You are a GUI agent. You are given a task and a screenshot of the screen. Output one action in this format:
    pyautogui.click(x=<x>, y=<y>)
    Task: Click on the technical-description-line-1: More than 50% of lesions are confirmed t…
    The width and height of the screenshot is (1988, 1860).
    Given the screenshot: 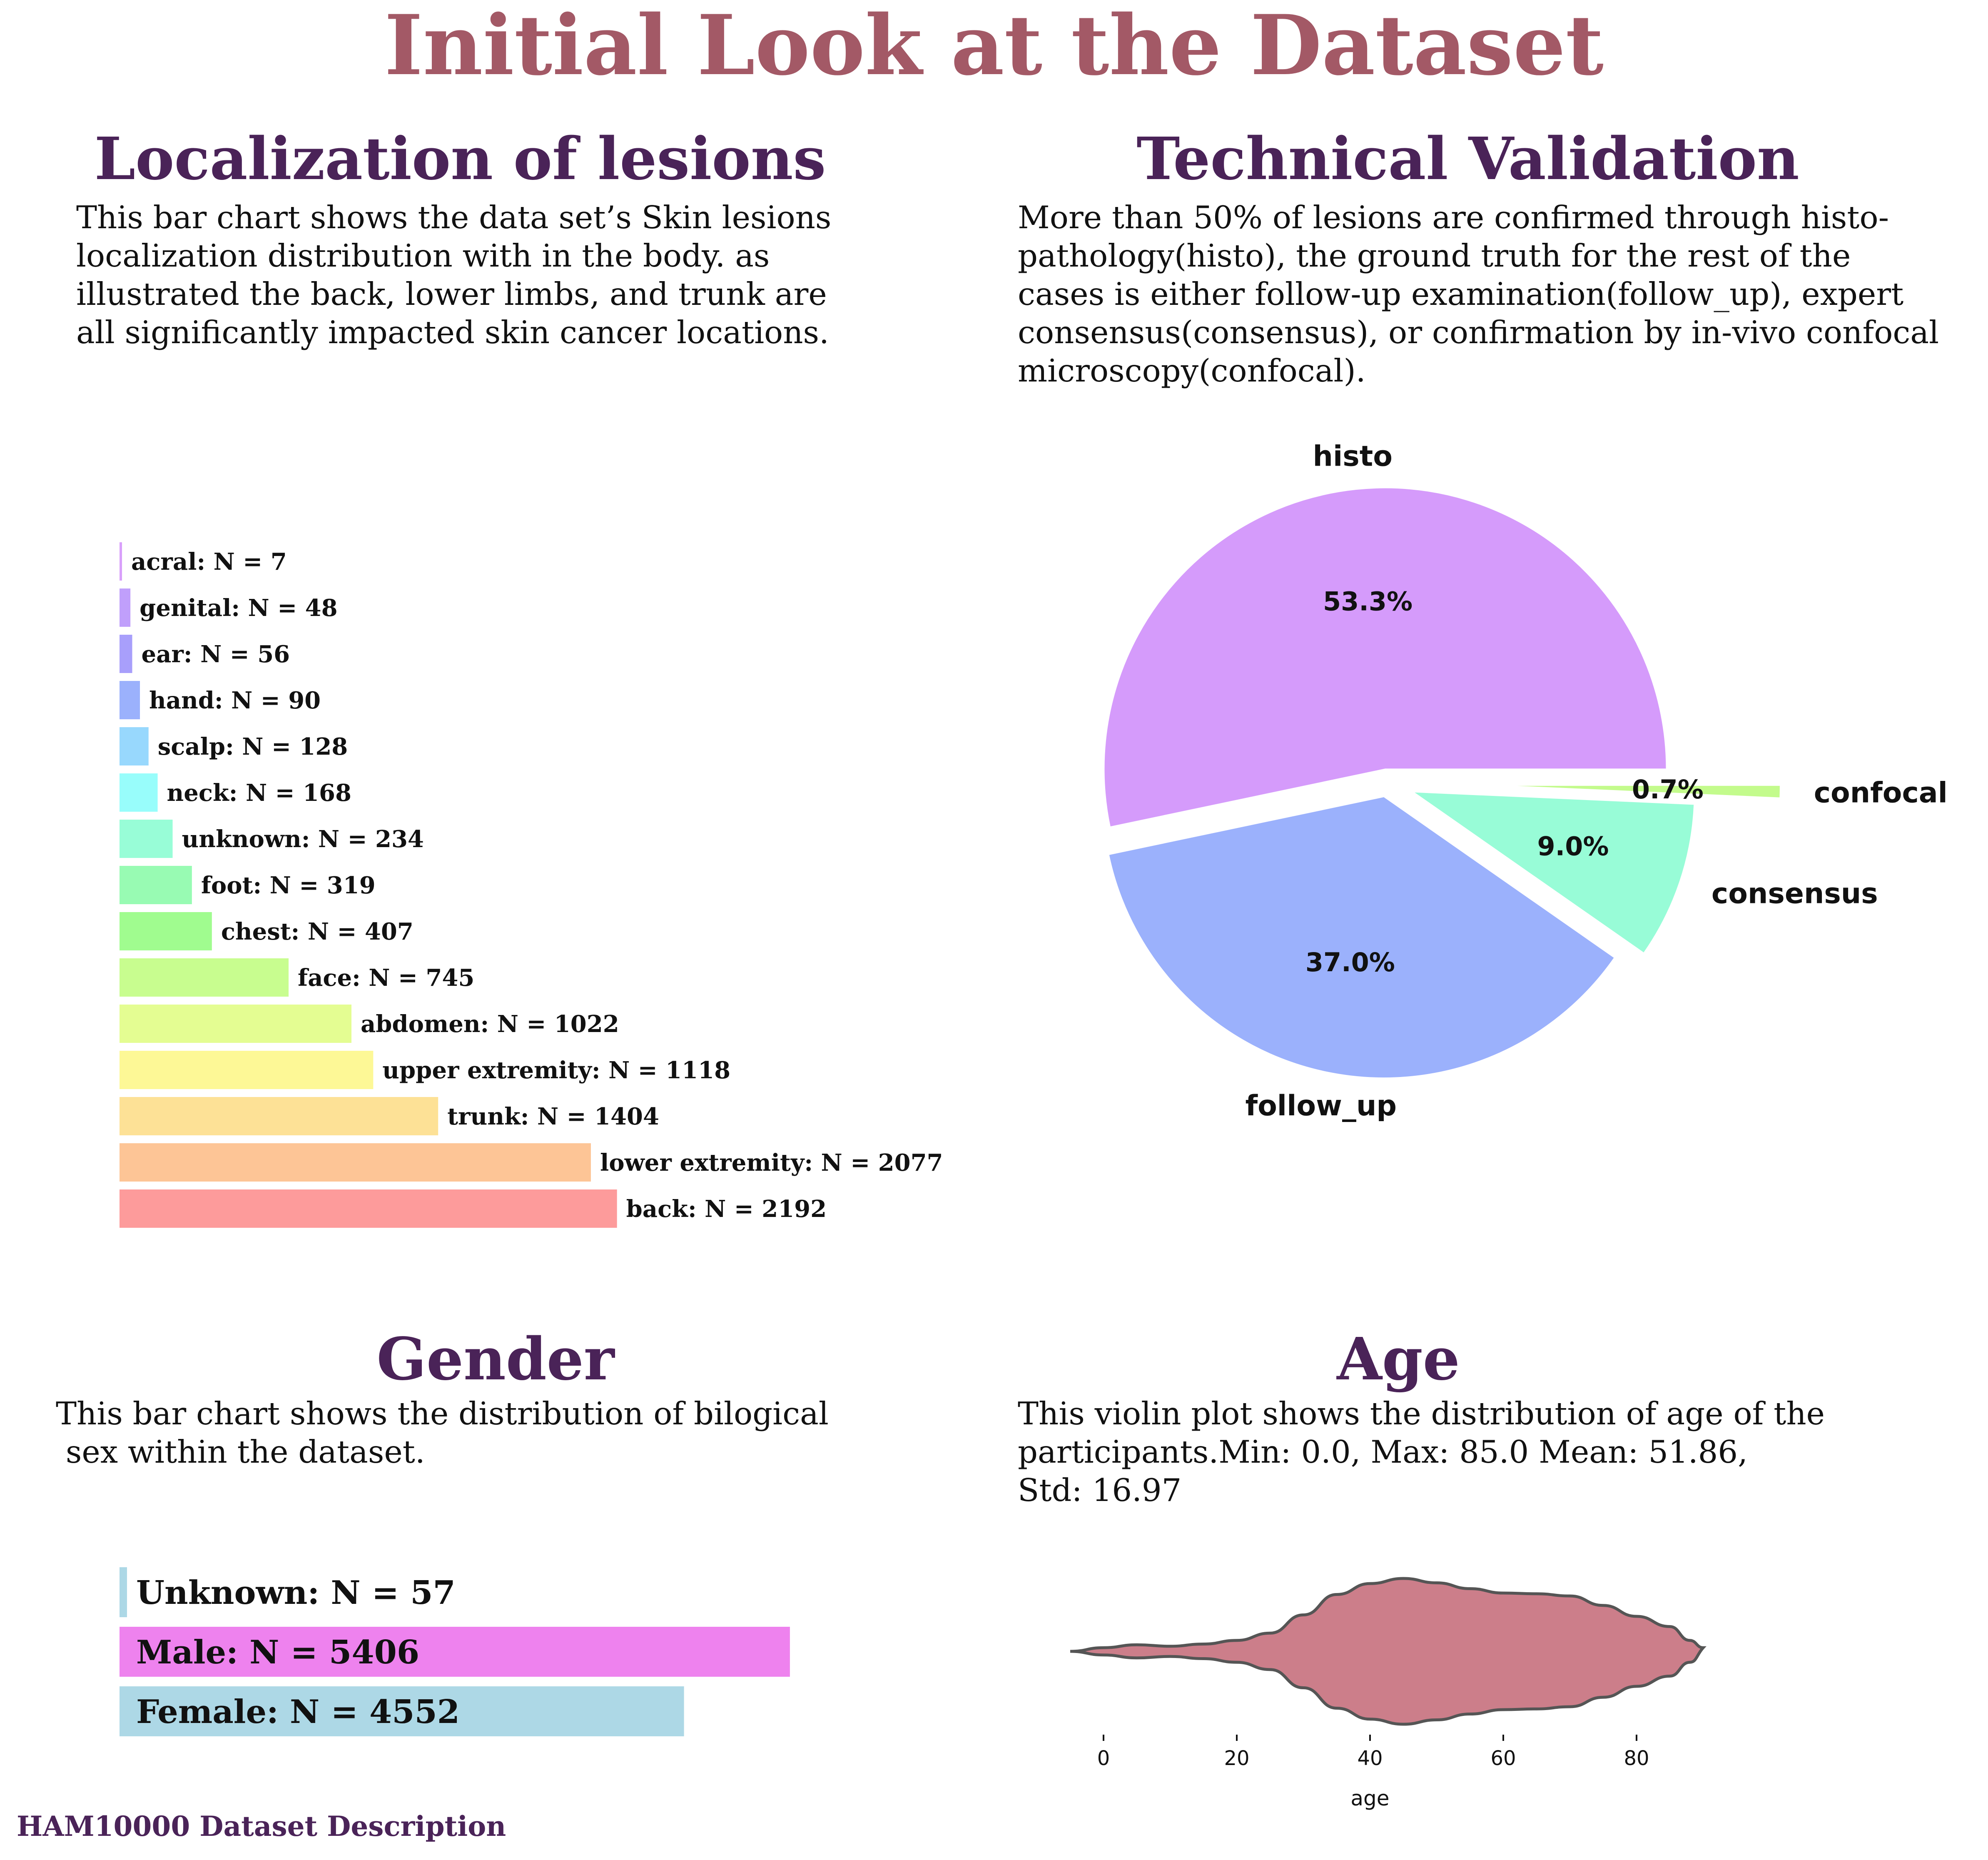 What is the action you would take?
    pyautogui.click(x=1454, y=218)
    